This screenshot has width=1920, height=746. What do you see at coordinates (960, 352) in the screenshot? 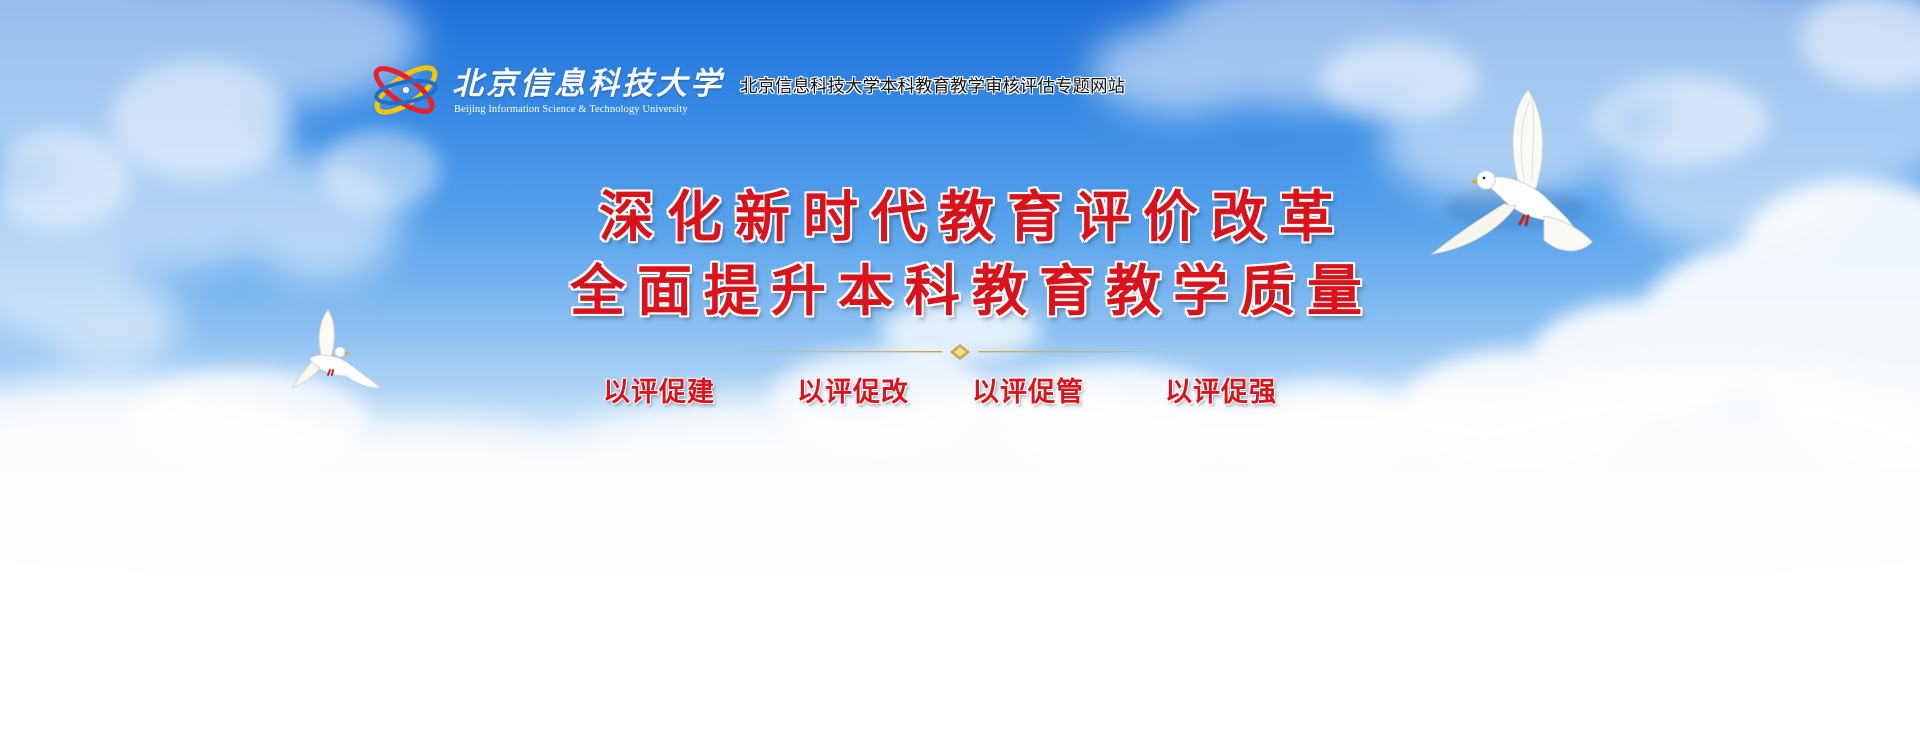
I see `diamond-divider-icon` at bounding box center [960, 352].